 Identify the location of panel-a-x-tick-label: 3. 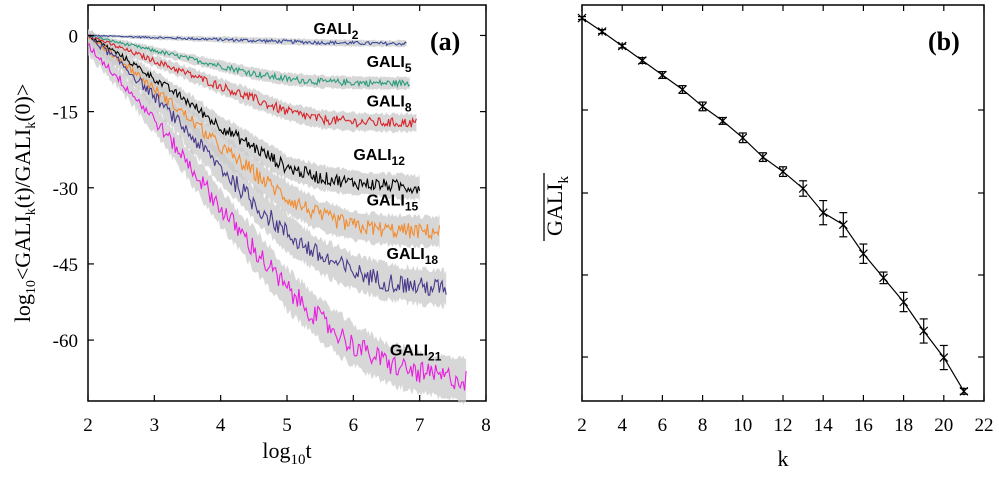
(155, 425).